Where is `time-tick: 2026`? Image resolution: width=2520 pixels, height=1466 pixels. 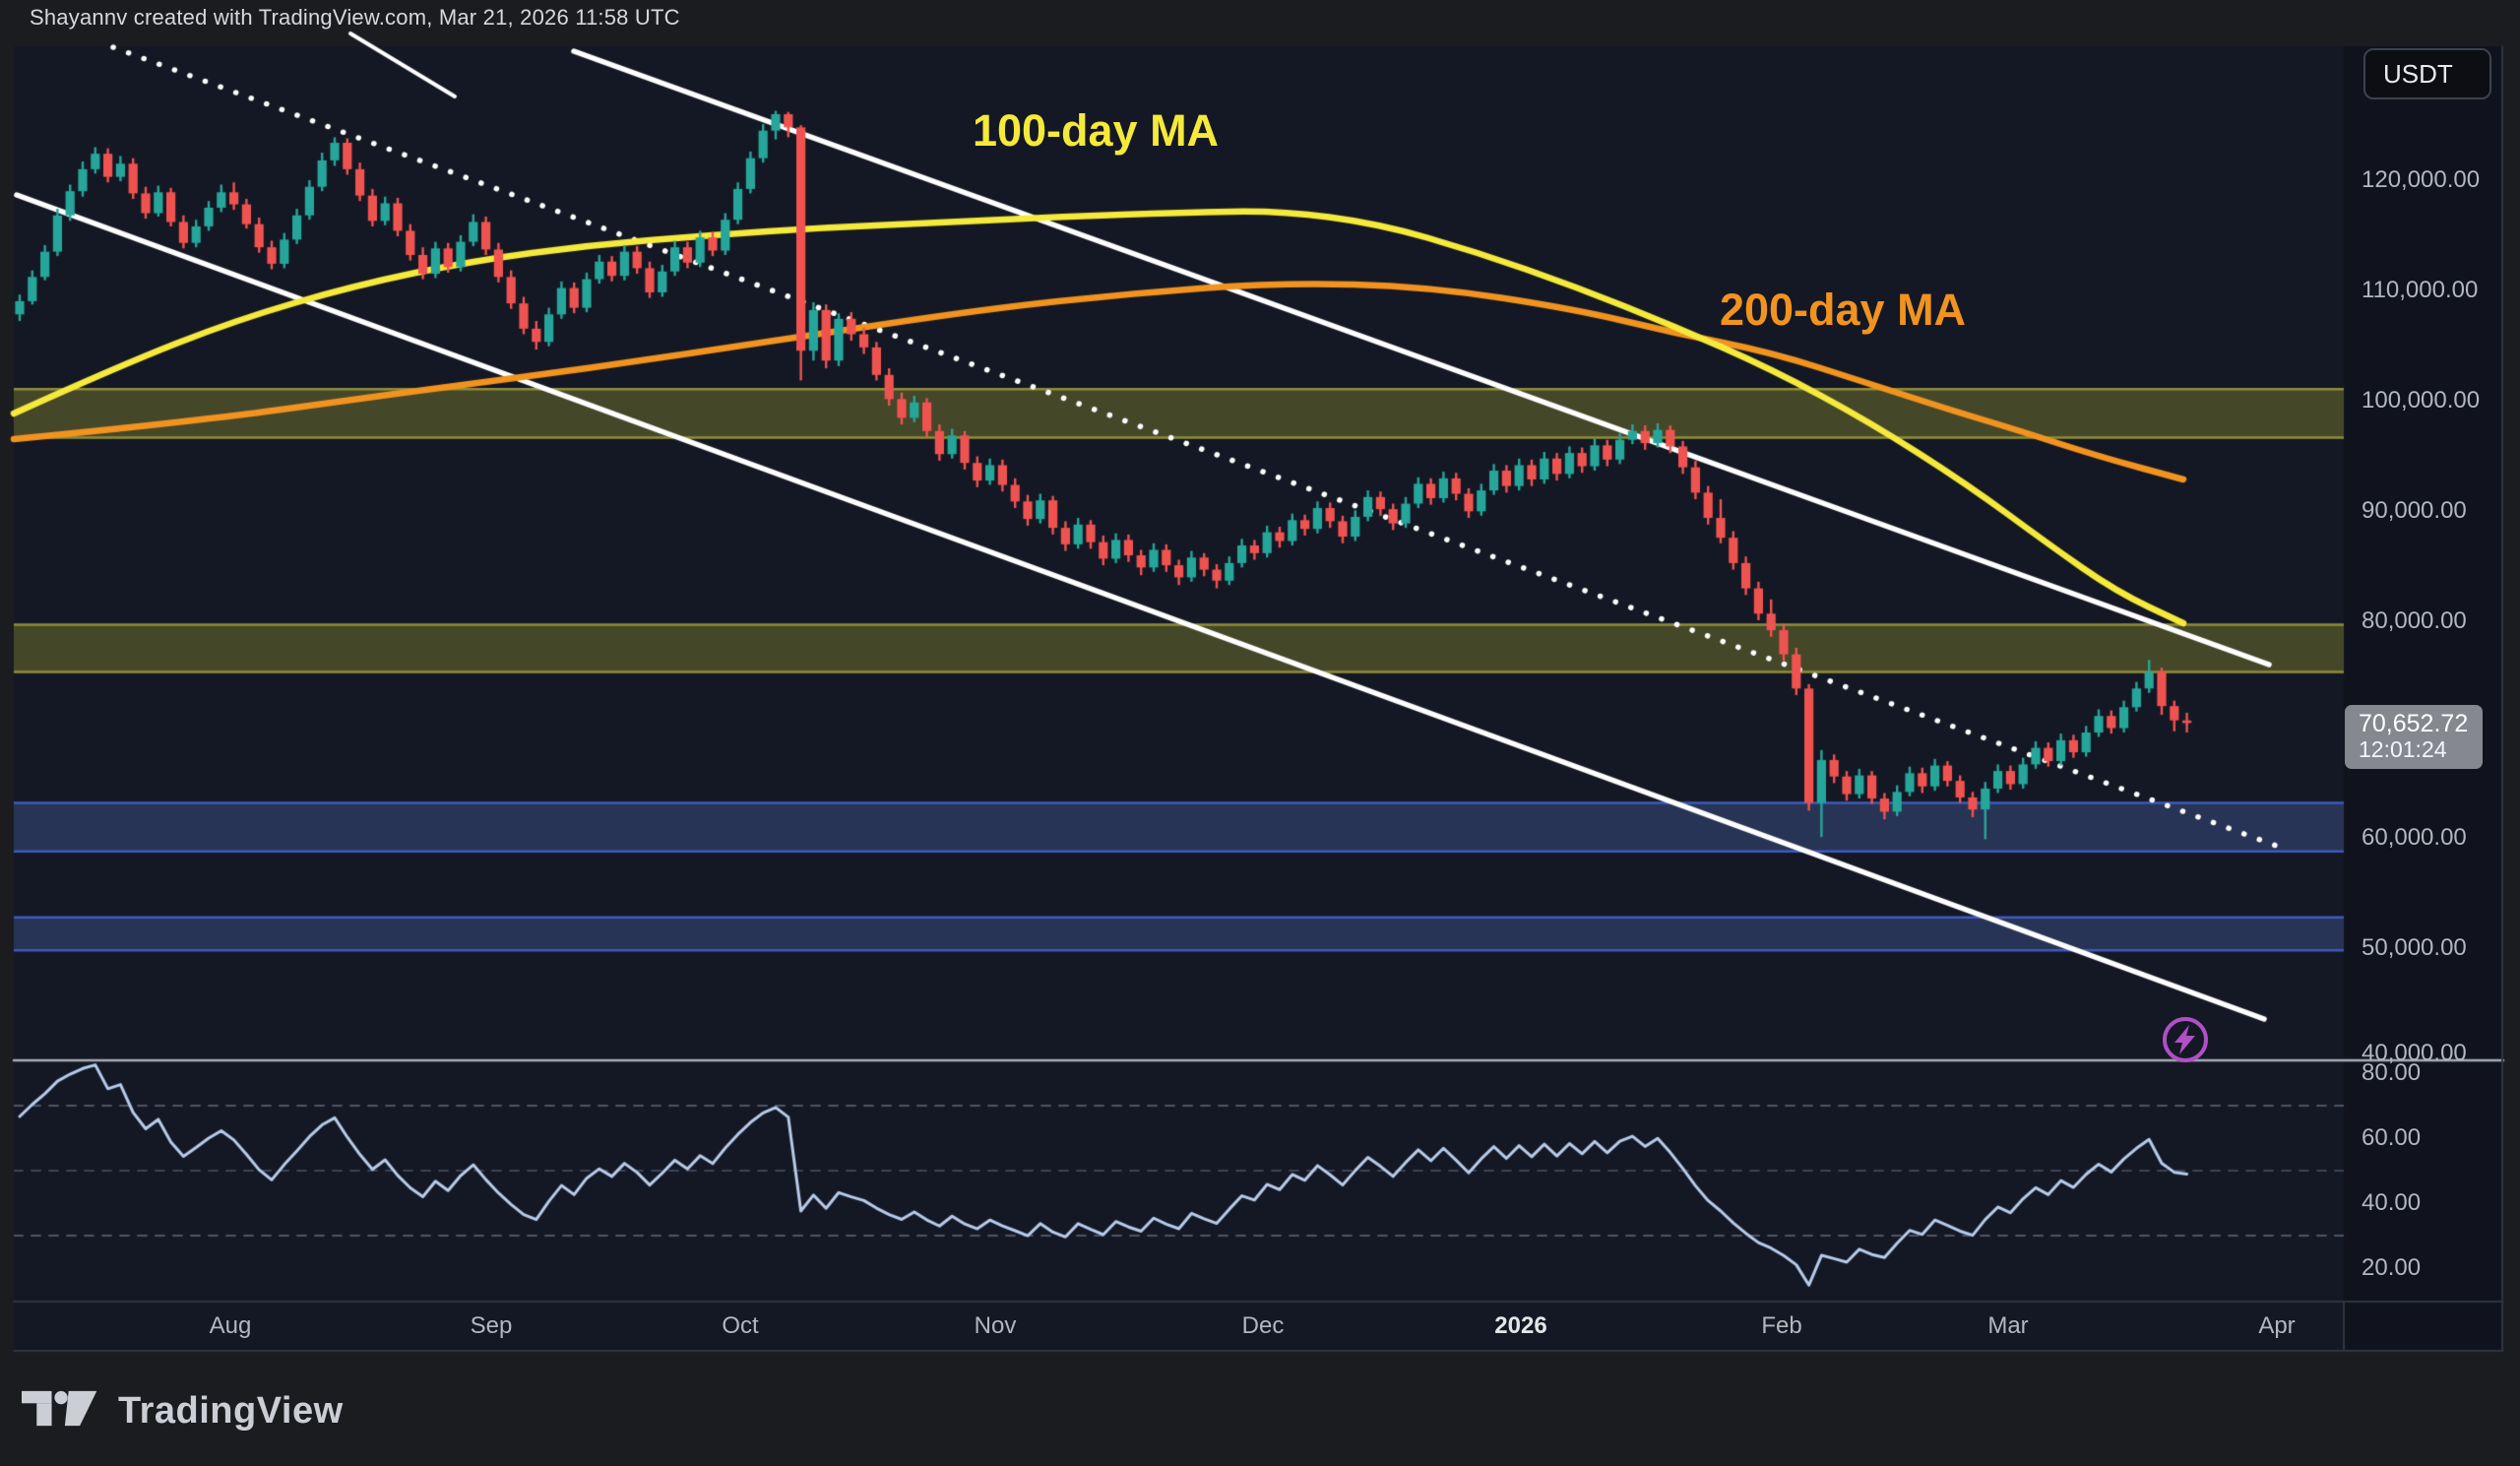 time-tick: 2026 is located at coordinates (1520, 1326).